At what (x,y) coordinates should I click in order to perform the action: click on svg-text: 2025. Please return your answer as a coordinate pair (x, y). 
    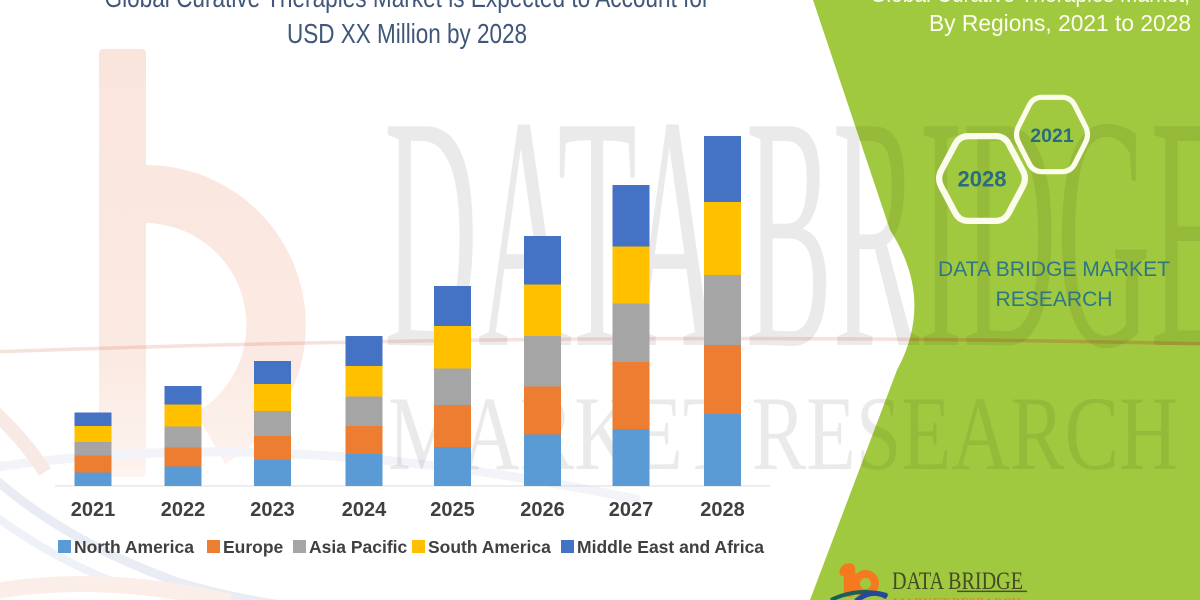
    Looking at the image, I should click on (452, 510).